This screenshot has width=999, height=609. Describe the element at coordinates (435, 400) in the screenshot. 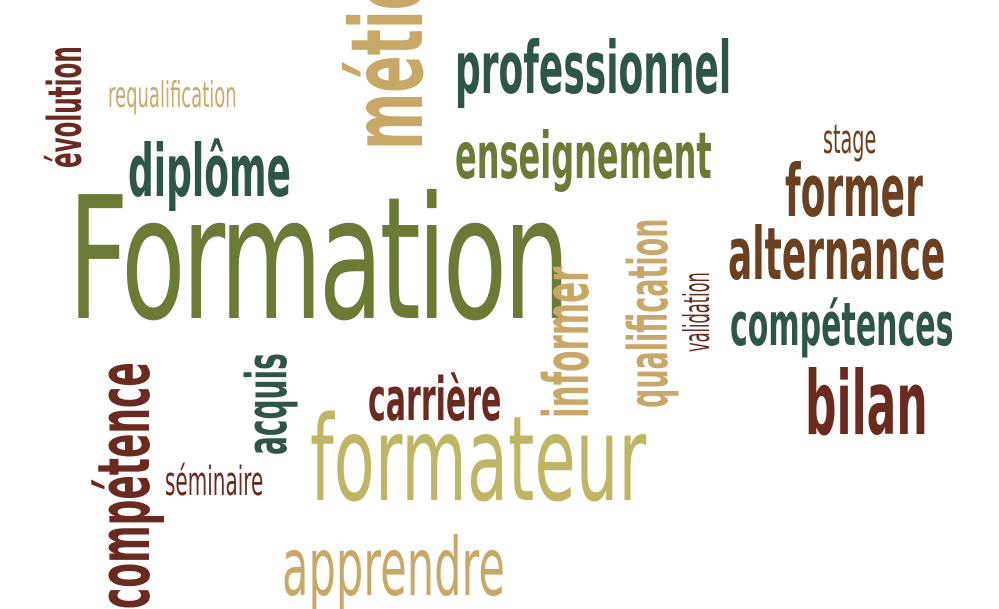

I see `word-carriere: carrière` at that location.